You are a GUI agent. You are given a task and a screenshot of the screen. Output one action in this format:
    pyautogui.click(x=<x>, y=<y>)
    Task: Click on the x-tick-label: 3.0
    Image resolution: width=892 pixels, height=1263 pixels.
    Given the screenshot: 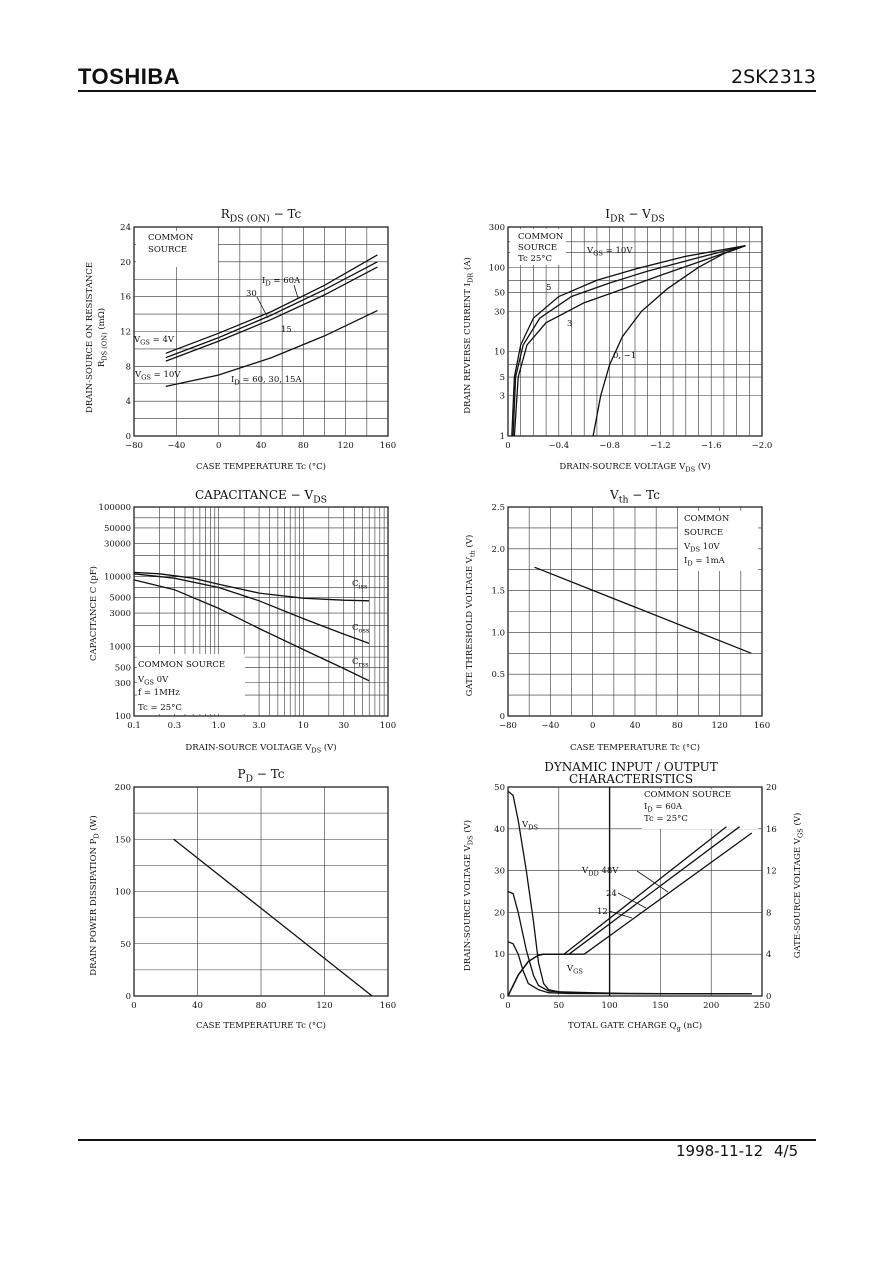 What is the action you would take?
    pyautogui.click(x=259, y=726)
    